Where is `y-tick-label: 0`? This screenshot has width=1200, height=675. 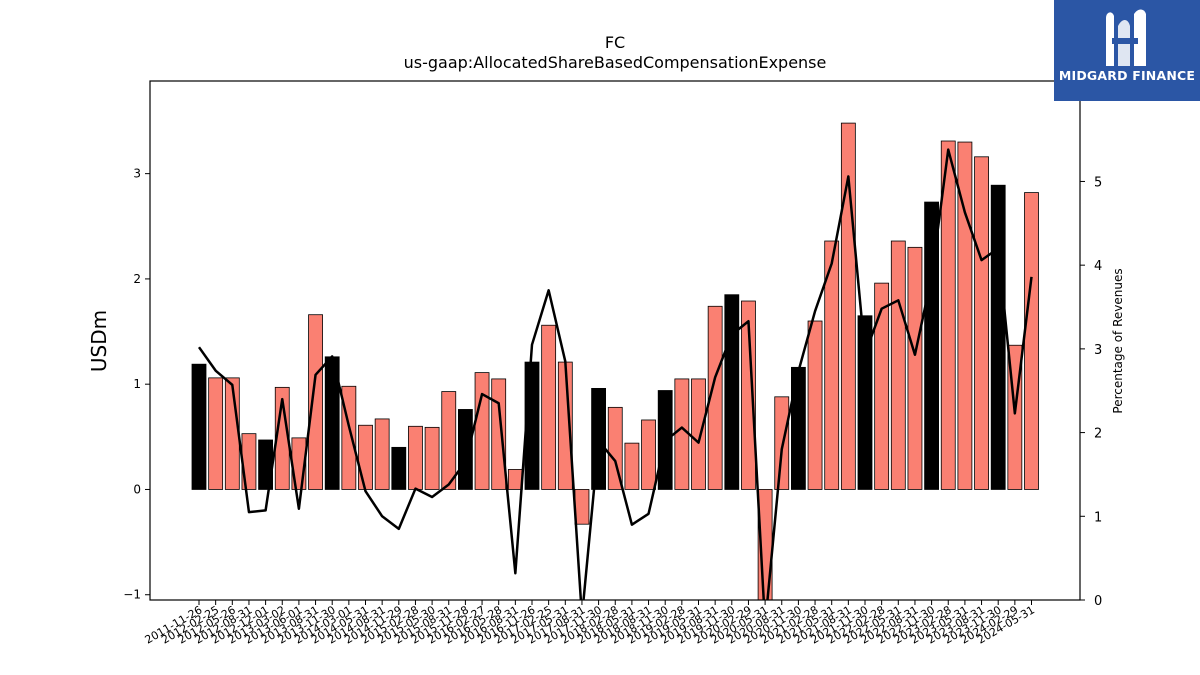
y-tick-label: 0 is located at coordinates (137, 489).